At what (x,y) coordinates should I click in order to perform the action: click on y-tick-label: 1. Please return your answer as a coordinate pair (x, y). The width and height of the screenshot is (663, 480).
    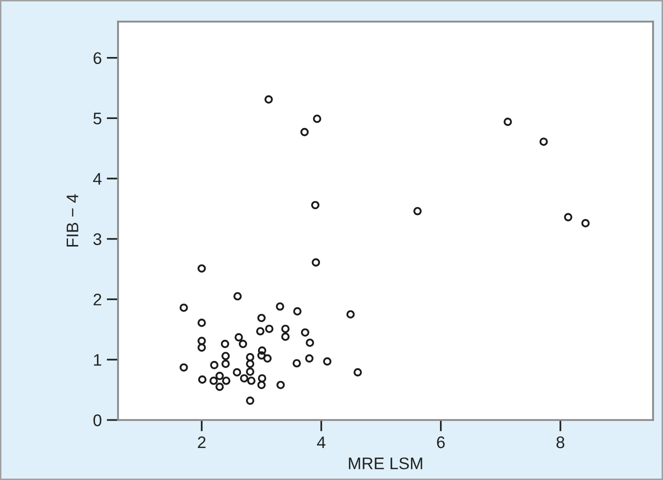
    Looking at the image, I should click on (98, 360).